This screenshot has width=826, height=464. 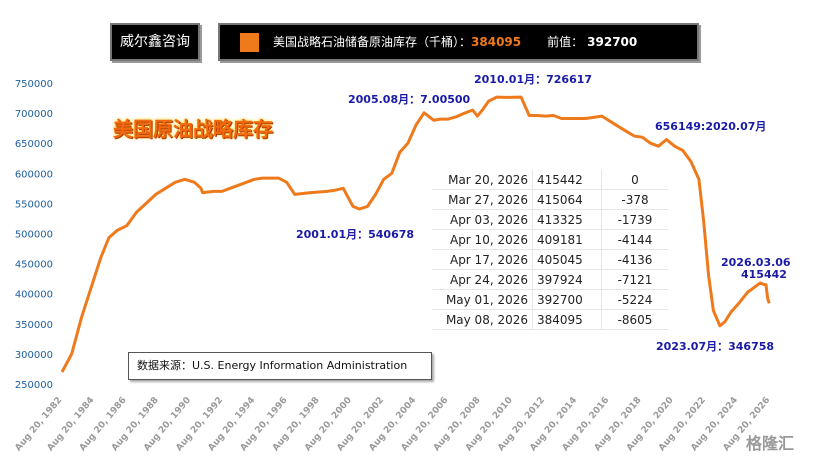 I want to click on annotation-2001: 2001.01月：540678, so click(x=355, y=234).